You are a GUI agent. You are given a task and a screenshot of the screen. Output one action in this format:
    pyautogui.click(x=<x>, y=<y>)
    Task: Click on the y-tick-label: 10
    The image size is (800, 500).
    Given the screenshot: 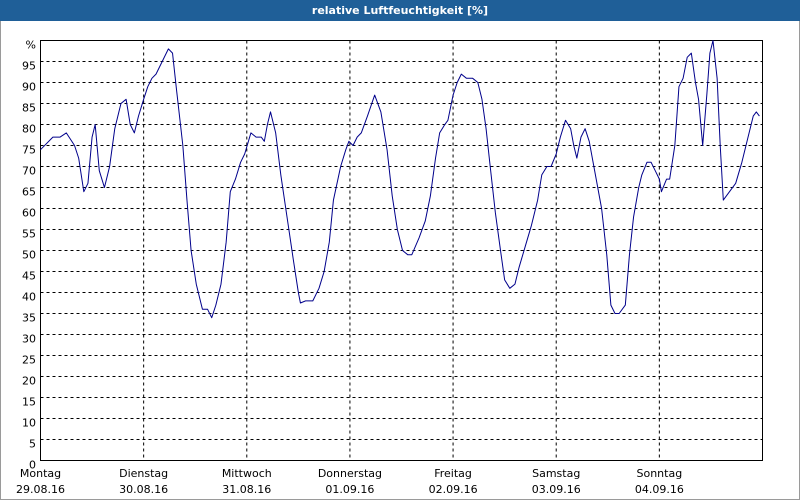 What is the action you would take?
    pyautogui.click(x=29, y=423)
    